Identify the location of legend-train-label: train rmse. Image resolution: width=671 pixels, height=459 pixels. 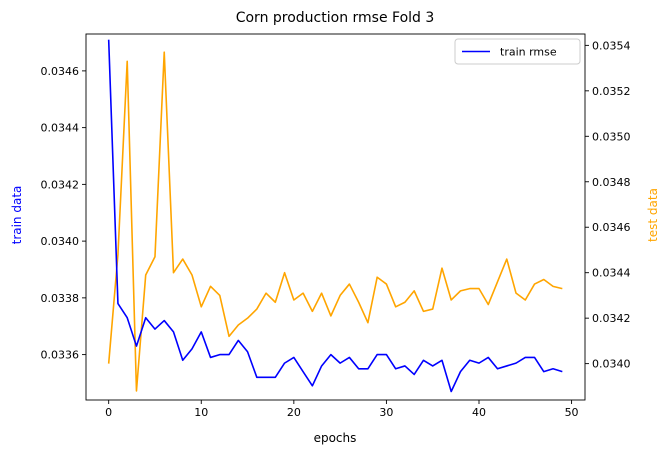
(528, 52).